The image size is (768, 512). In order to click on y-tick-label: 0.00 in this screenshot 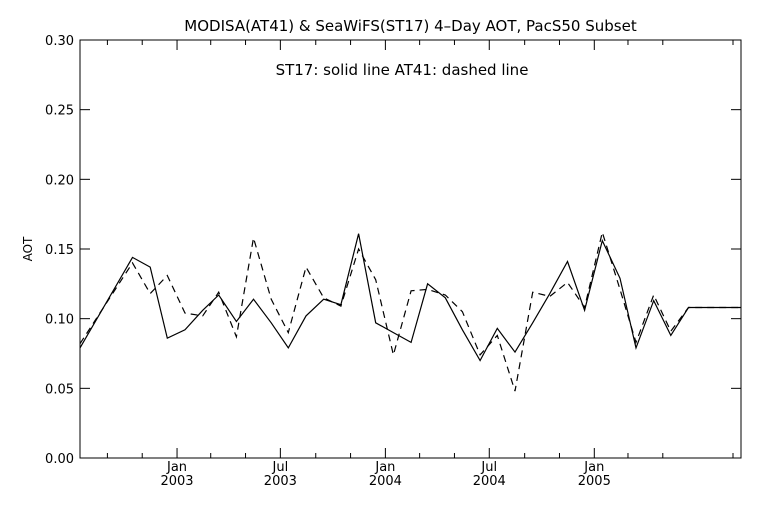, I will do `click(59, 459)`.